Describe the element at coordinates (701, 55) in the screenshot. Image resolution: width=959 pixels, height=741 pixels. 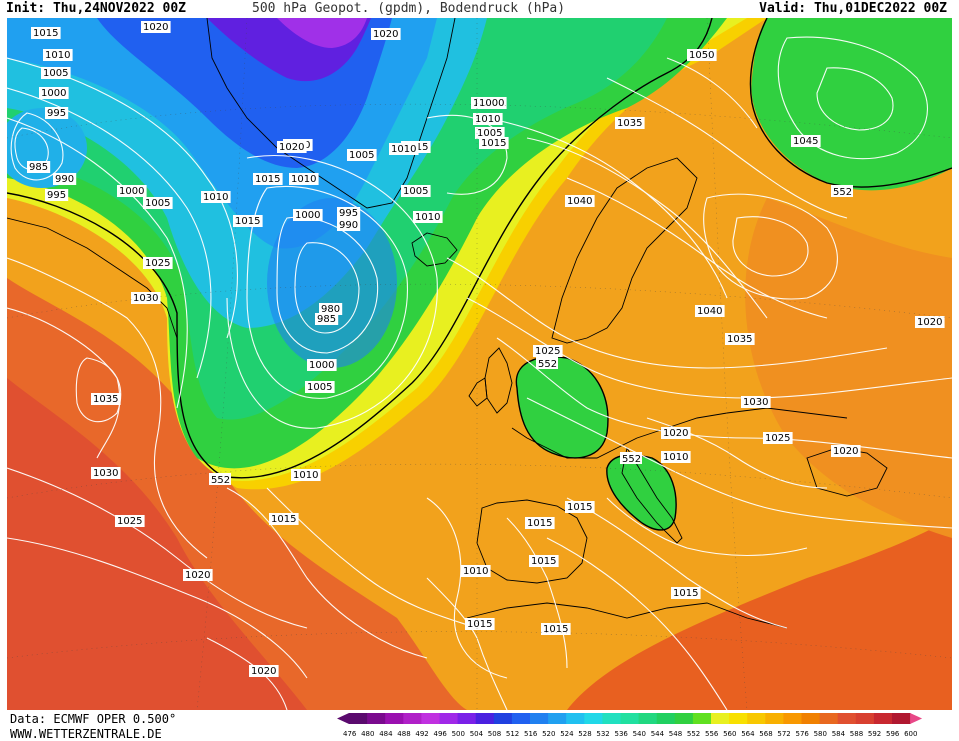
I see `pressure-label: 1050` at that location.